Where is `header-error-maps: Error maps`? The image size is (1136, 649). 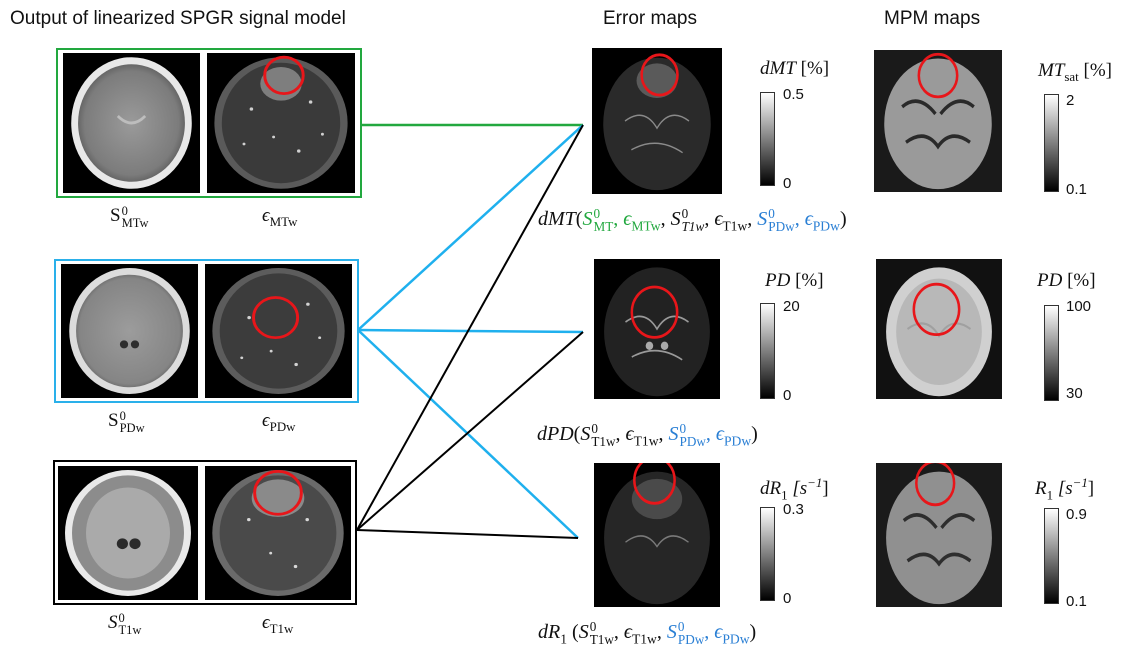
header-error-maps: Error maps is located at coordinates (650, 18).